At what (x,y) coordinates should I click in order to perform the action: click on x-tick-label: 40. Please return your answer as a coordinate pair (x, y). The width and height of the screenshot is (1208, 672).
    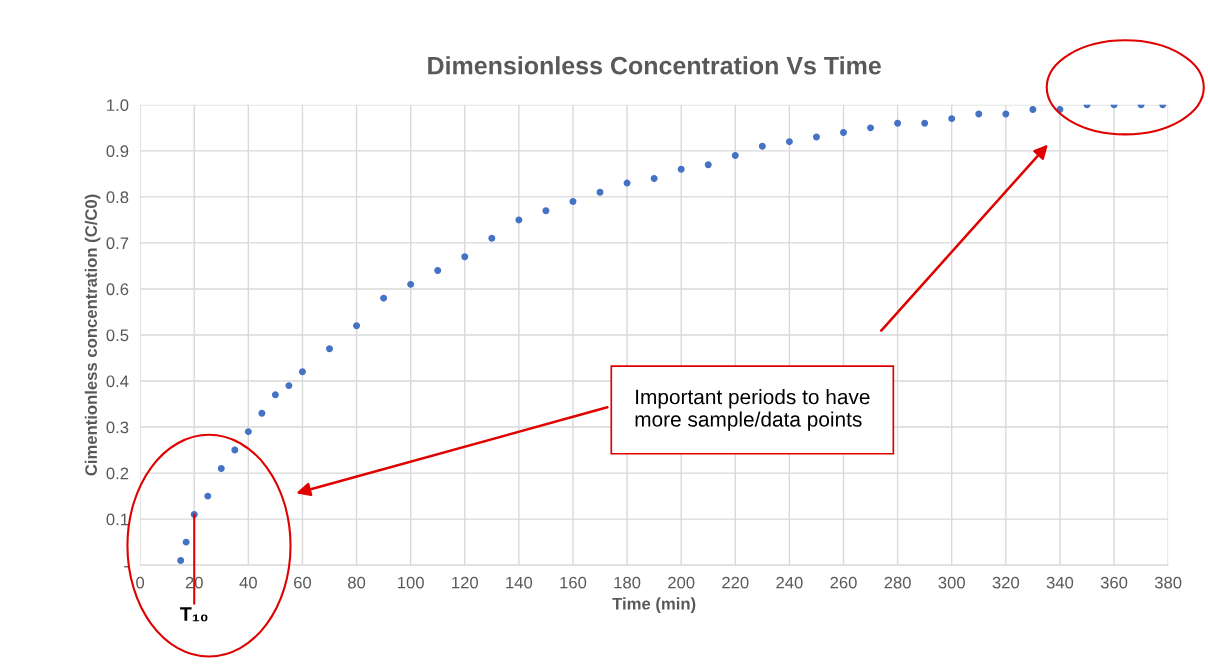
    Looking at the image, I should click on (248, 582).